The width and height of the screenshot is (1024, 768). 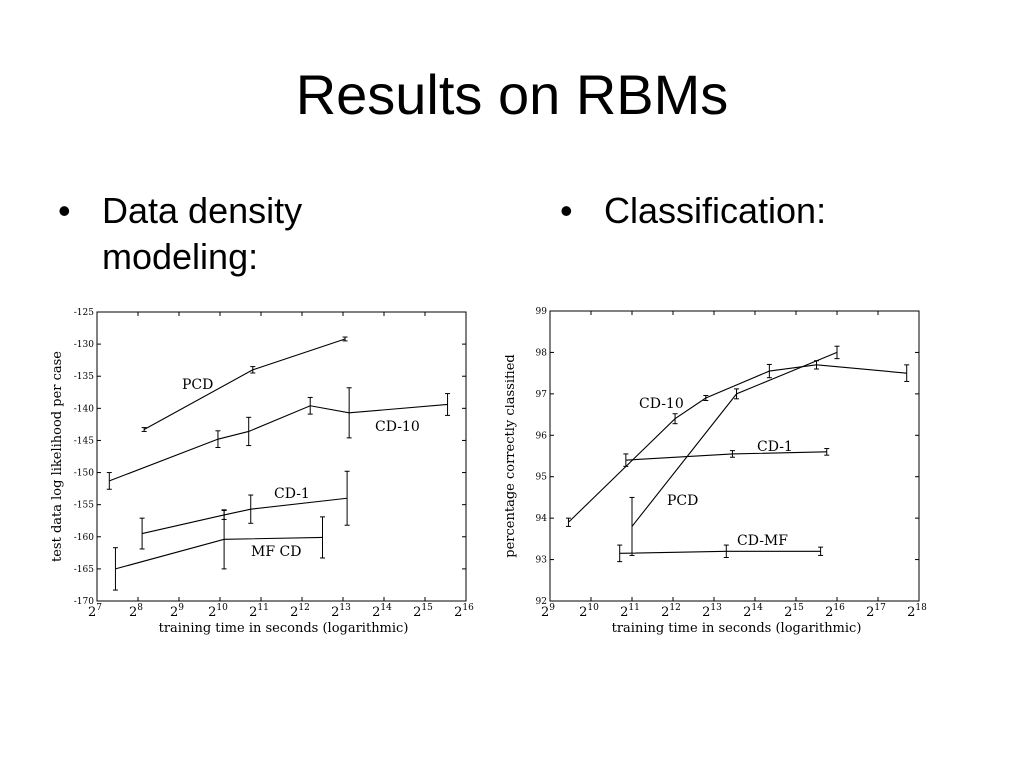 I want to click on y-tick-label: -165, so click(x=84, y=570).